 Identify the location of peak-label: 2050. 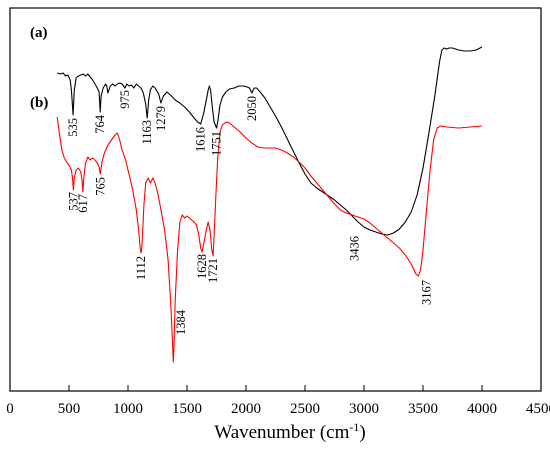
(252, 108).